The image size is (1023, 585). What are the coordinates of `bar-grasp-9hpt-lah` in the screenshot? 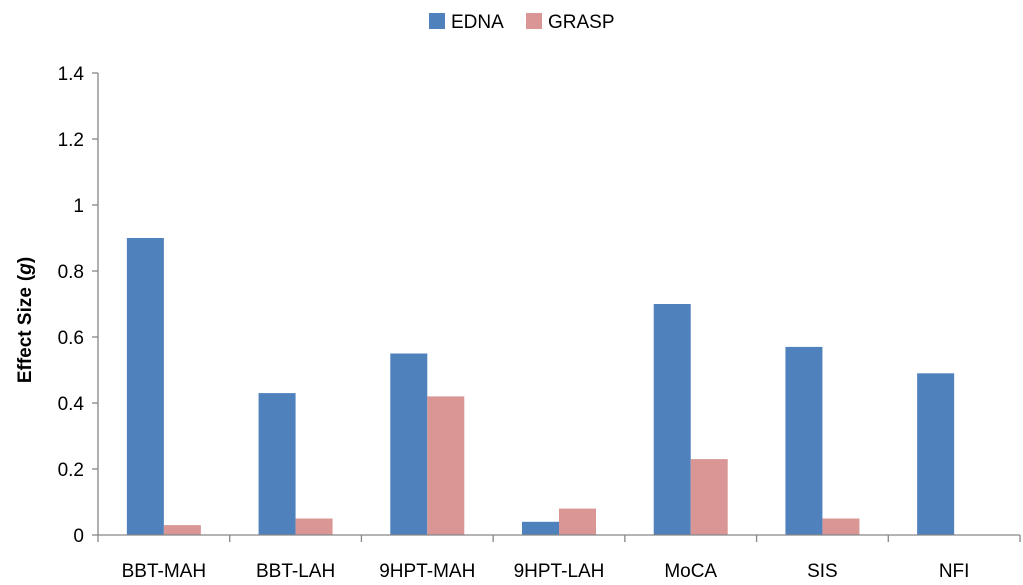 It's located at (577, 521).